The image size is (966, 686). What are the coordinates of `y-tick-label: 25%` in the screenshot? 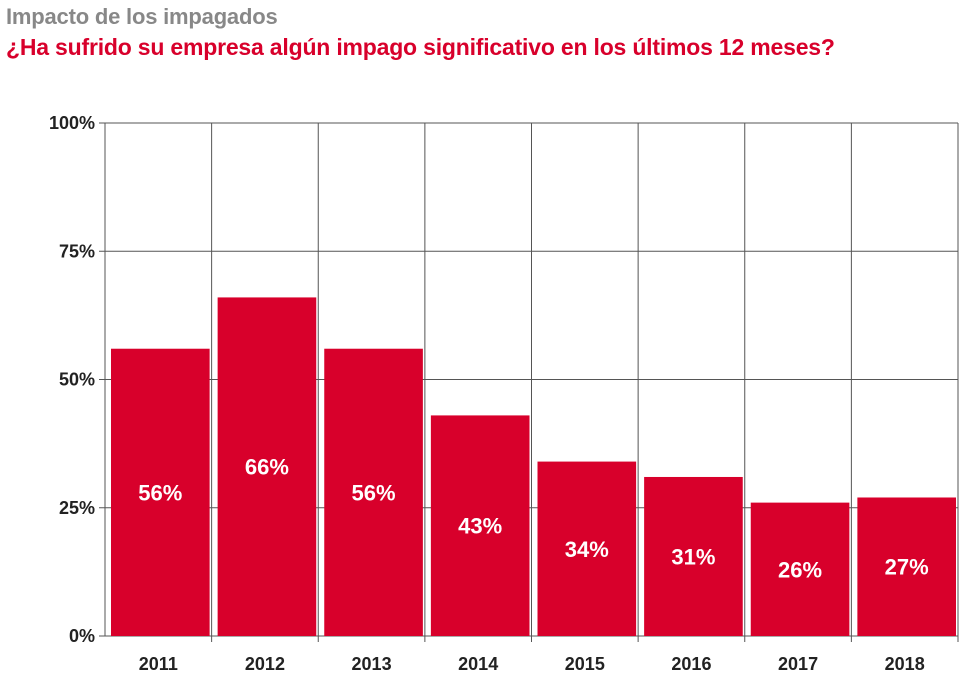 It's located at (77, 508).